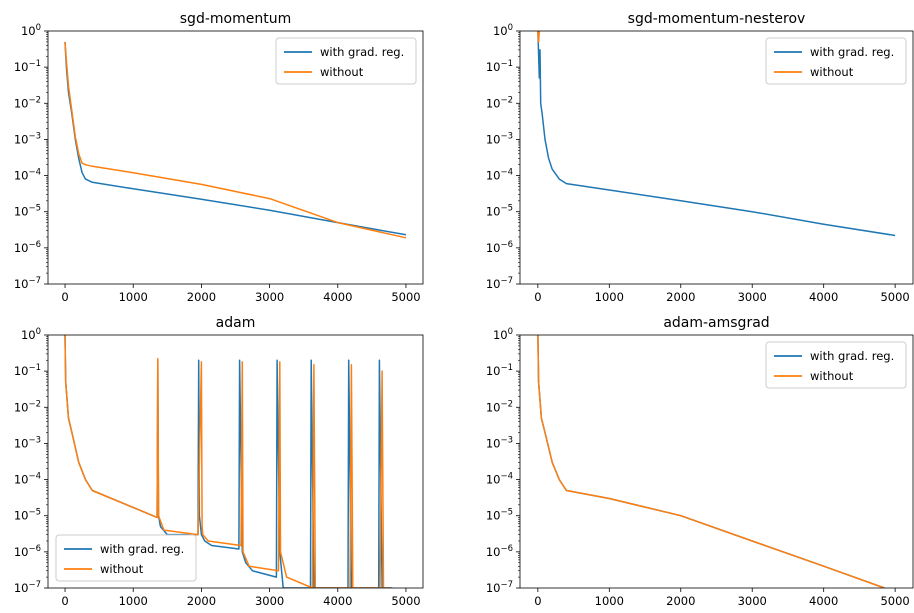 The image size is (914, 613). Describe the element at coordinates (235, 19) in the screenshot. I see `chart-title: sgd-momentum` at that location.